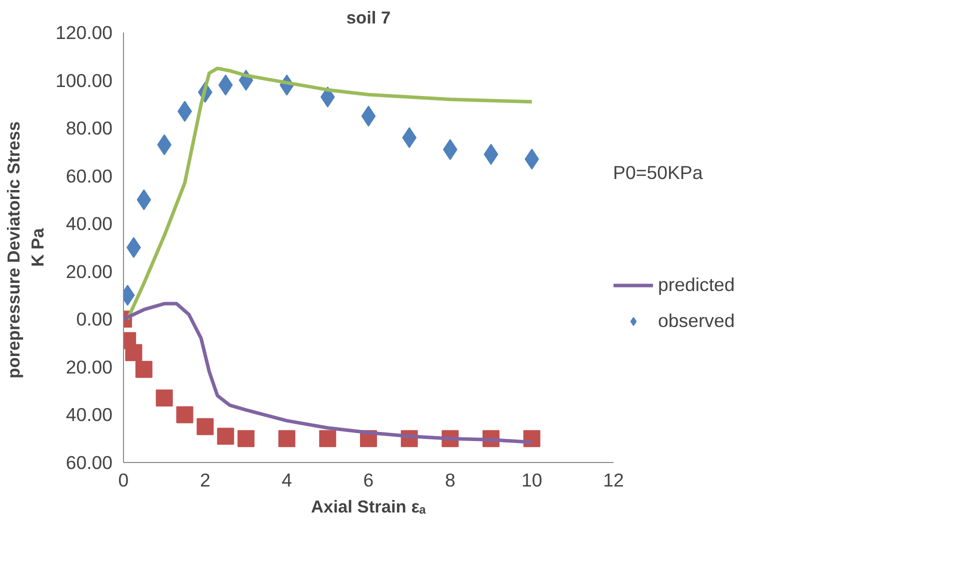 The height and width of the screenshot is (579, 956). What do you see at coordinates (94, 319) in the screenshot?
I see `y-tick-label: 0.00` at bounding box center [94, 319].